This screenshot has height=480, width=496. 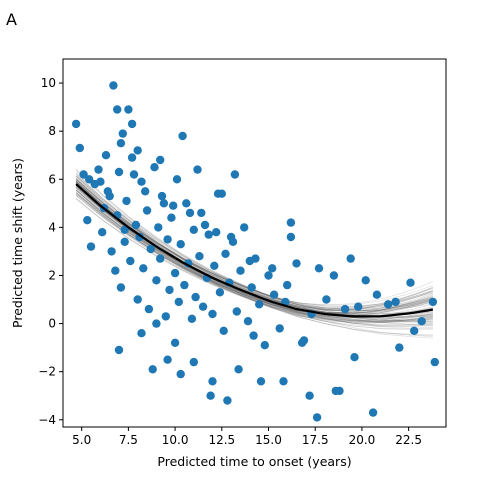 I want to click on y-tick-label: 0, so click(x=52, y=324).